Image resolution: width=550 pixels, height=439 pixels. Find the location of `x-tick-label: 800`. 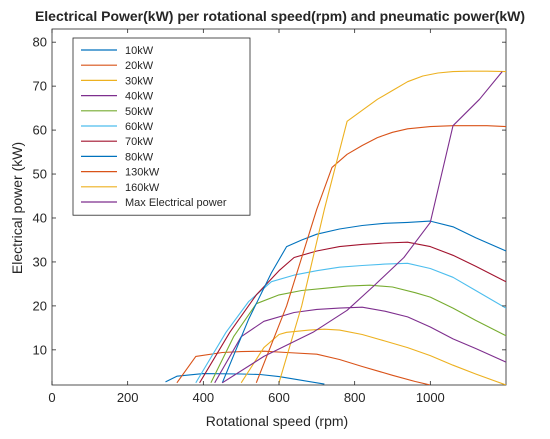

x-tick-label: 800 is located at coordinates (355, 397).